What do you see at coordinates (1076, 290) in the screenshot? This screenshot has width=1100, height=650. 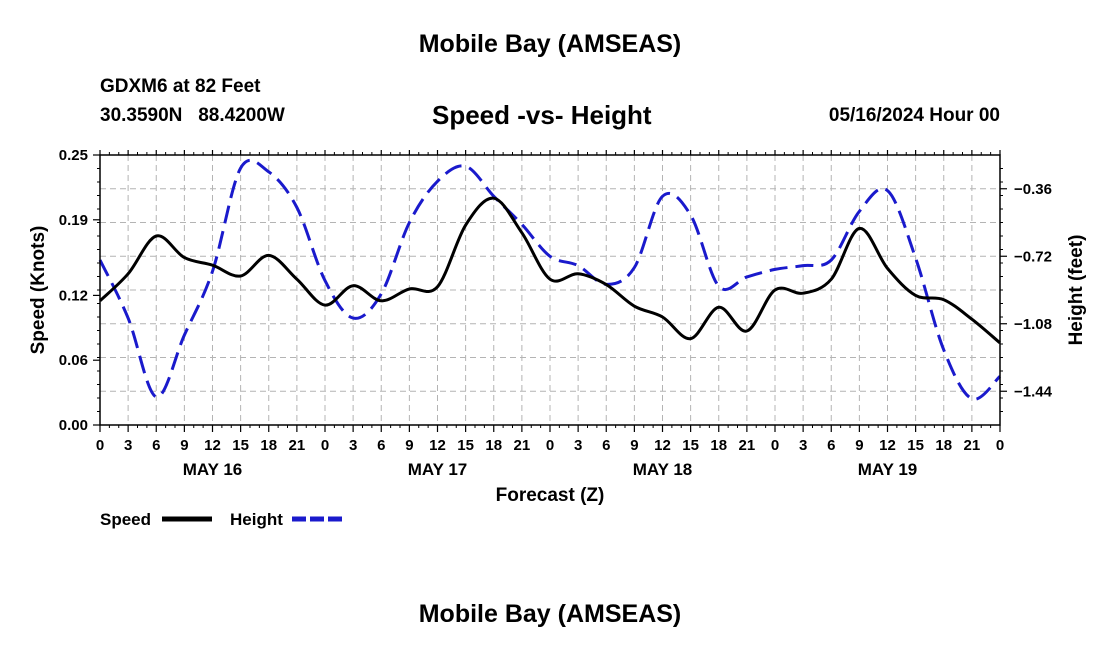 I see `y-right-axis-title: Height (feet)` at bounding box center [1076, 290].